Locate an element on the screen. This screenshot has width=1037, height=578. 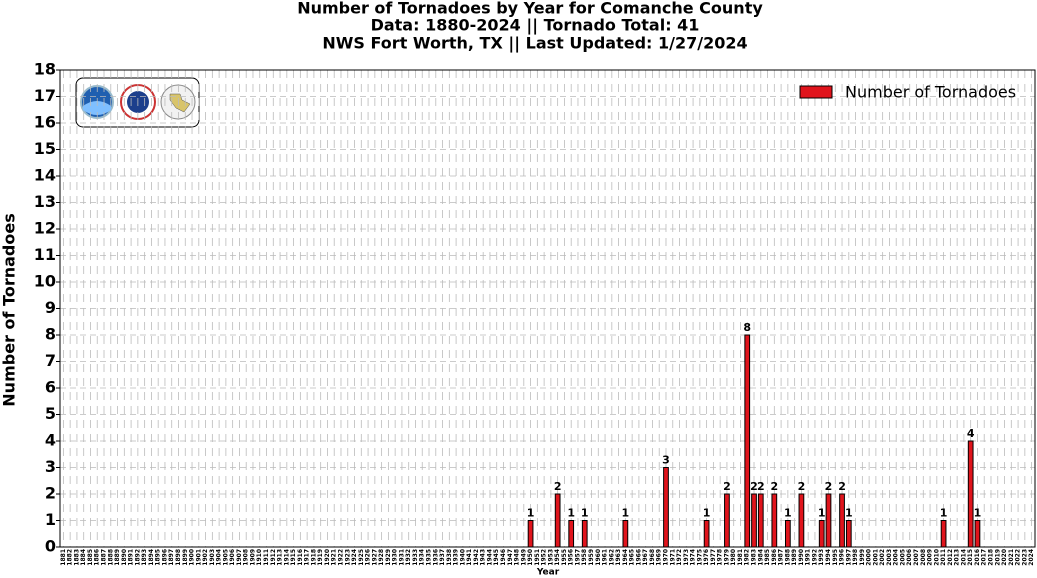
x-tick-label: 1938 is located at coordinates (449, 557).